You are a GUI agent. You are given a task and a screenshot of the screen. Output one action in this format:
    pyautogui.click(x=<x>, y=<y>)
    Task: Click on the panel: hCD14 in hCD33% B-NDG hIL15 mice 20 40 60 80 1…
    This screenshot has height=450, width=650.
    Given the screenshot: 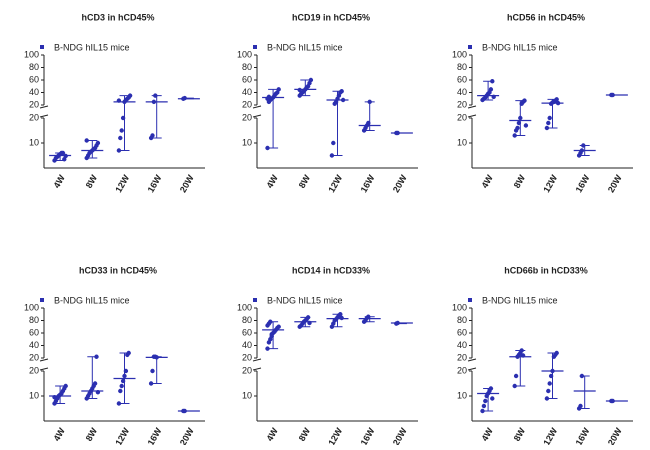 What is the action you would take?
    pyautogui.click(x=327, y=356)
    